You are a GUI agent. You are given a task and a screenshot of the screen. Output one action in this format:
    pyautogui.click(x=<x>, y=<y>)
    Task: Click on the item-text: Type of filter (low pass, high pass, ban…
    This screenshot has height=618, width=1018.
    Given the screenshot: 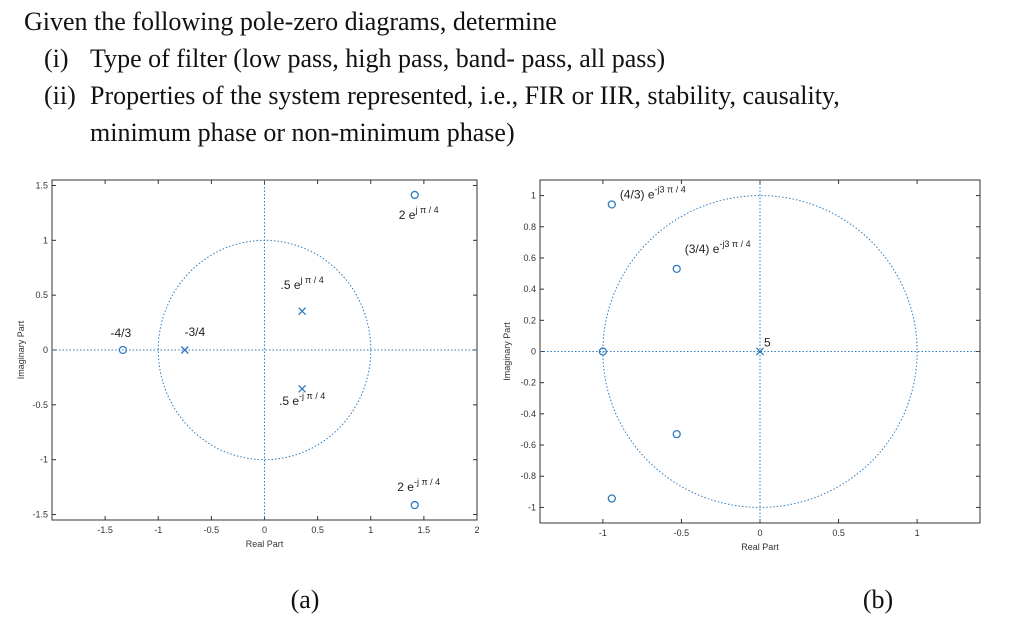 What is the action you would take?
    pyautogui.click(x=377, y=58)
    